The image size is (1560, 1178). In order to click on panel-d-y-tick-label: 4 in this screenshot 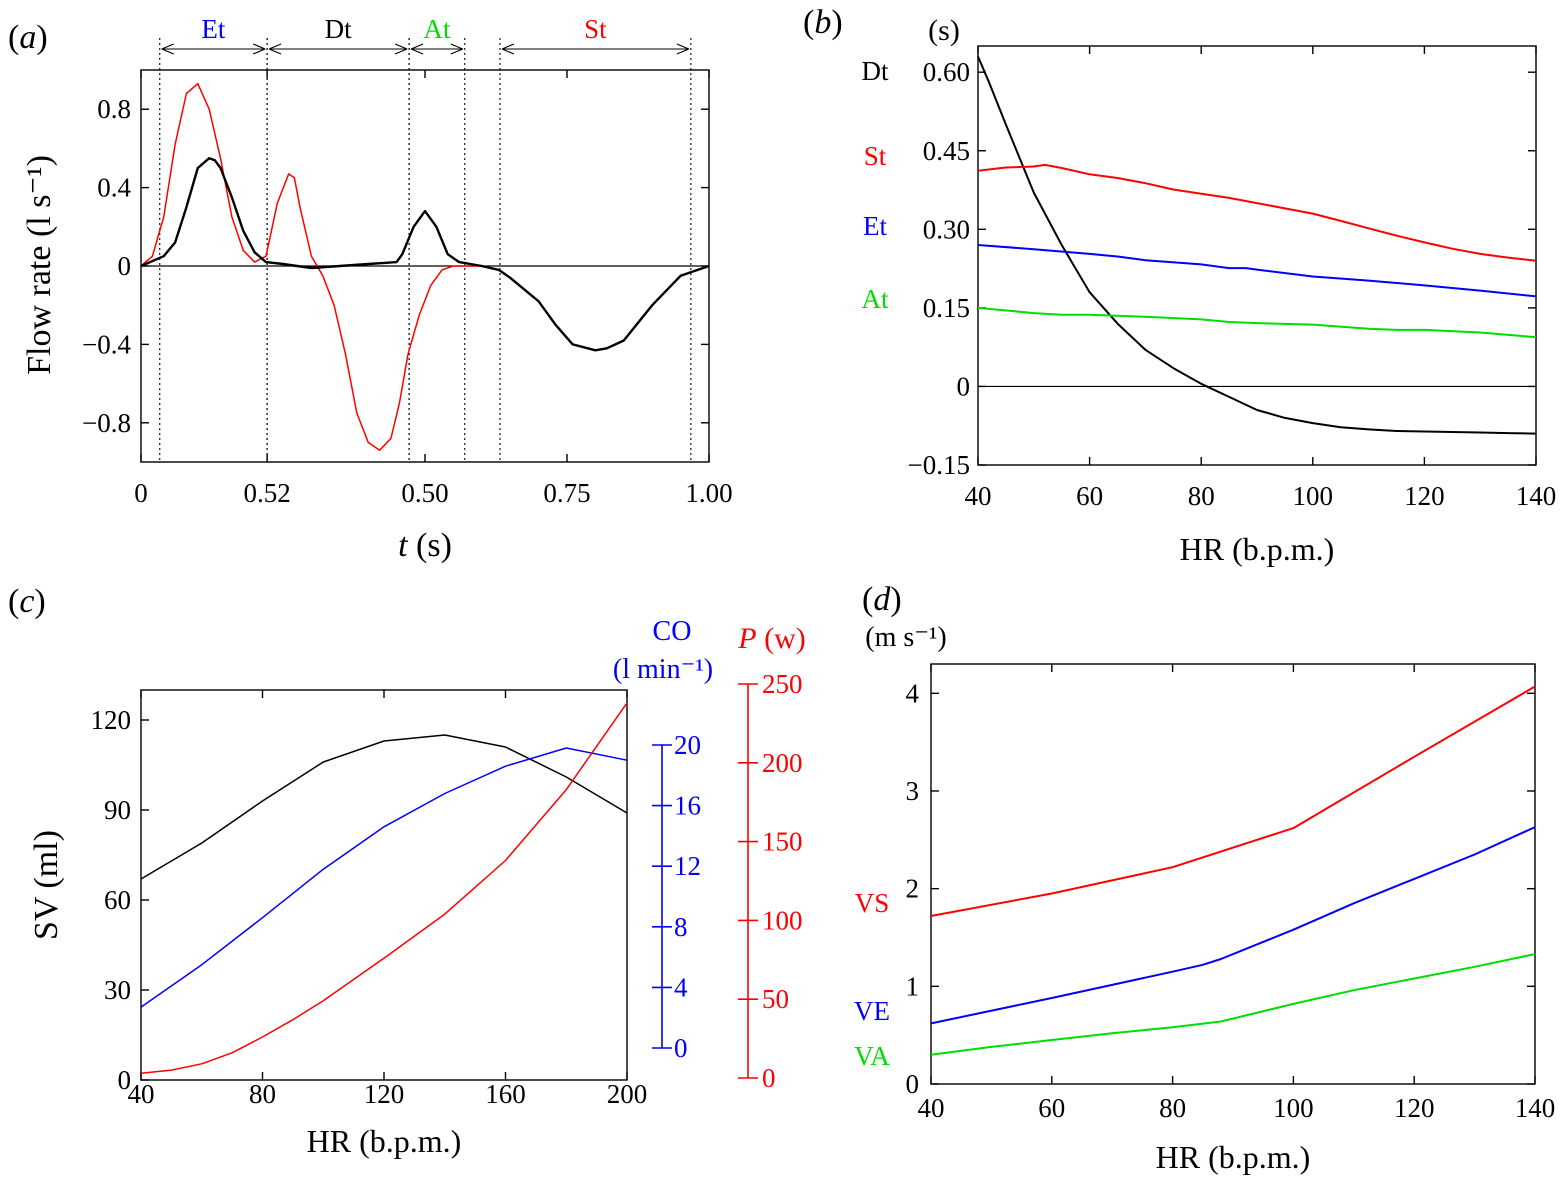, I will do `click(913, 693)`.